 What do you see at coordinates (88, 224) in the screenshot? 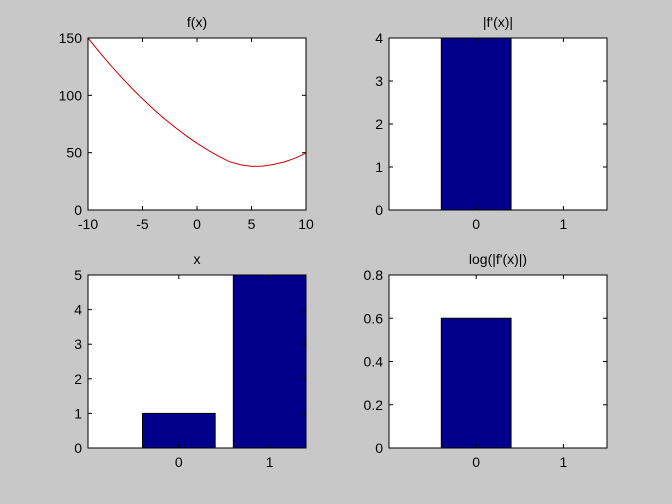
I see `x-tick-label: -10` at bounding box center [88, 224].